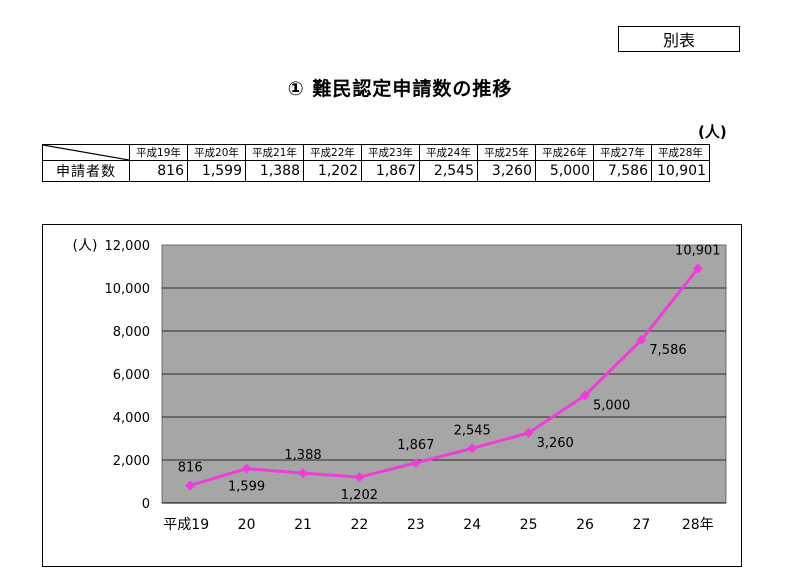 This screenshot has height=588, width=800. I want to click on table-cell: 1,599, so click(216, 171).